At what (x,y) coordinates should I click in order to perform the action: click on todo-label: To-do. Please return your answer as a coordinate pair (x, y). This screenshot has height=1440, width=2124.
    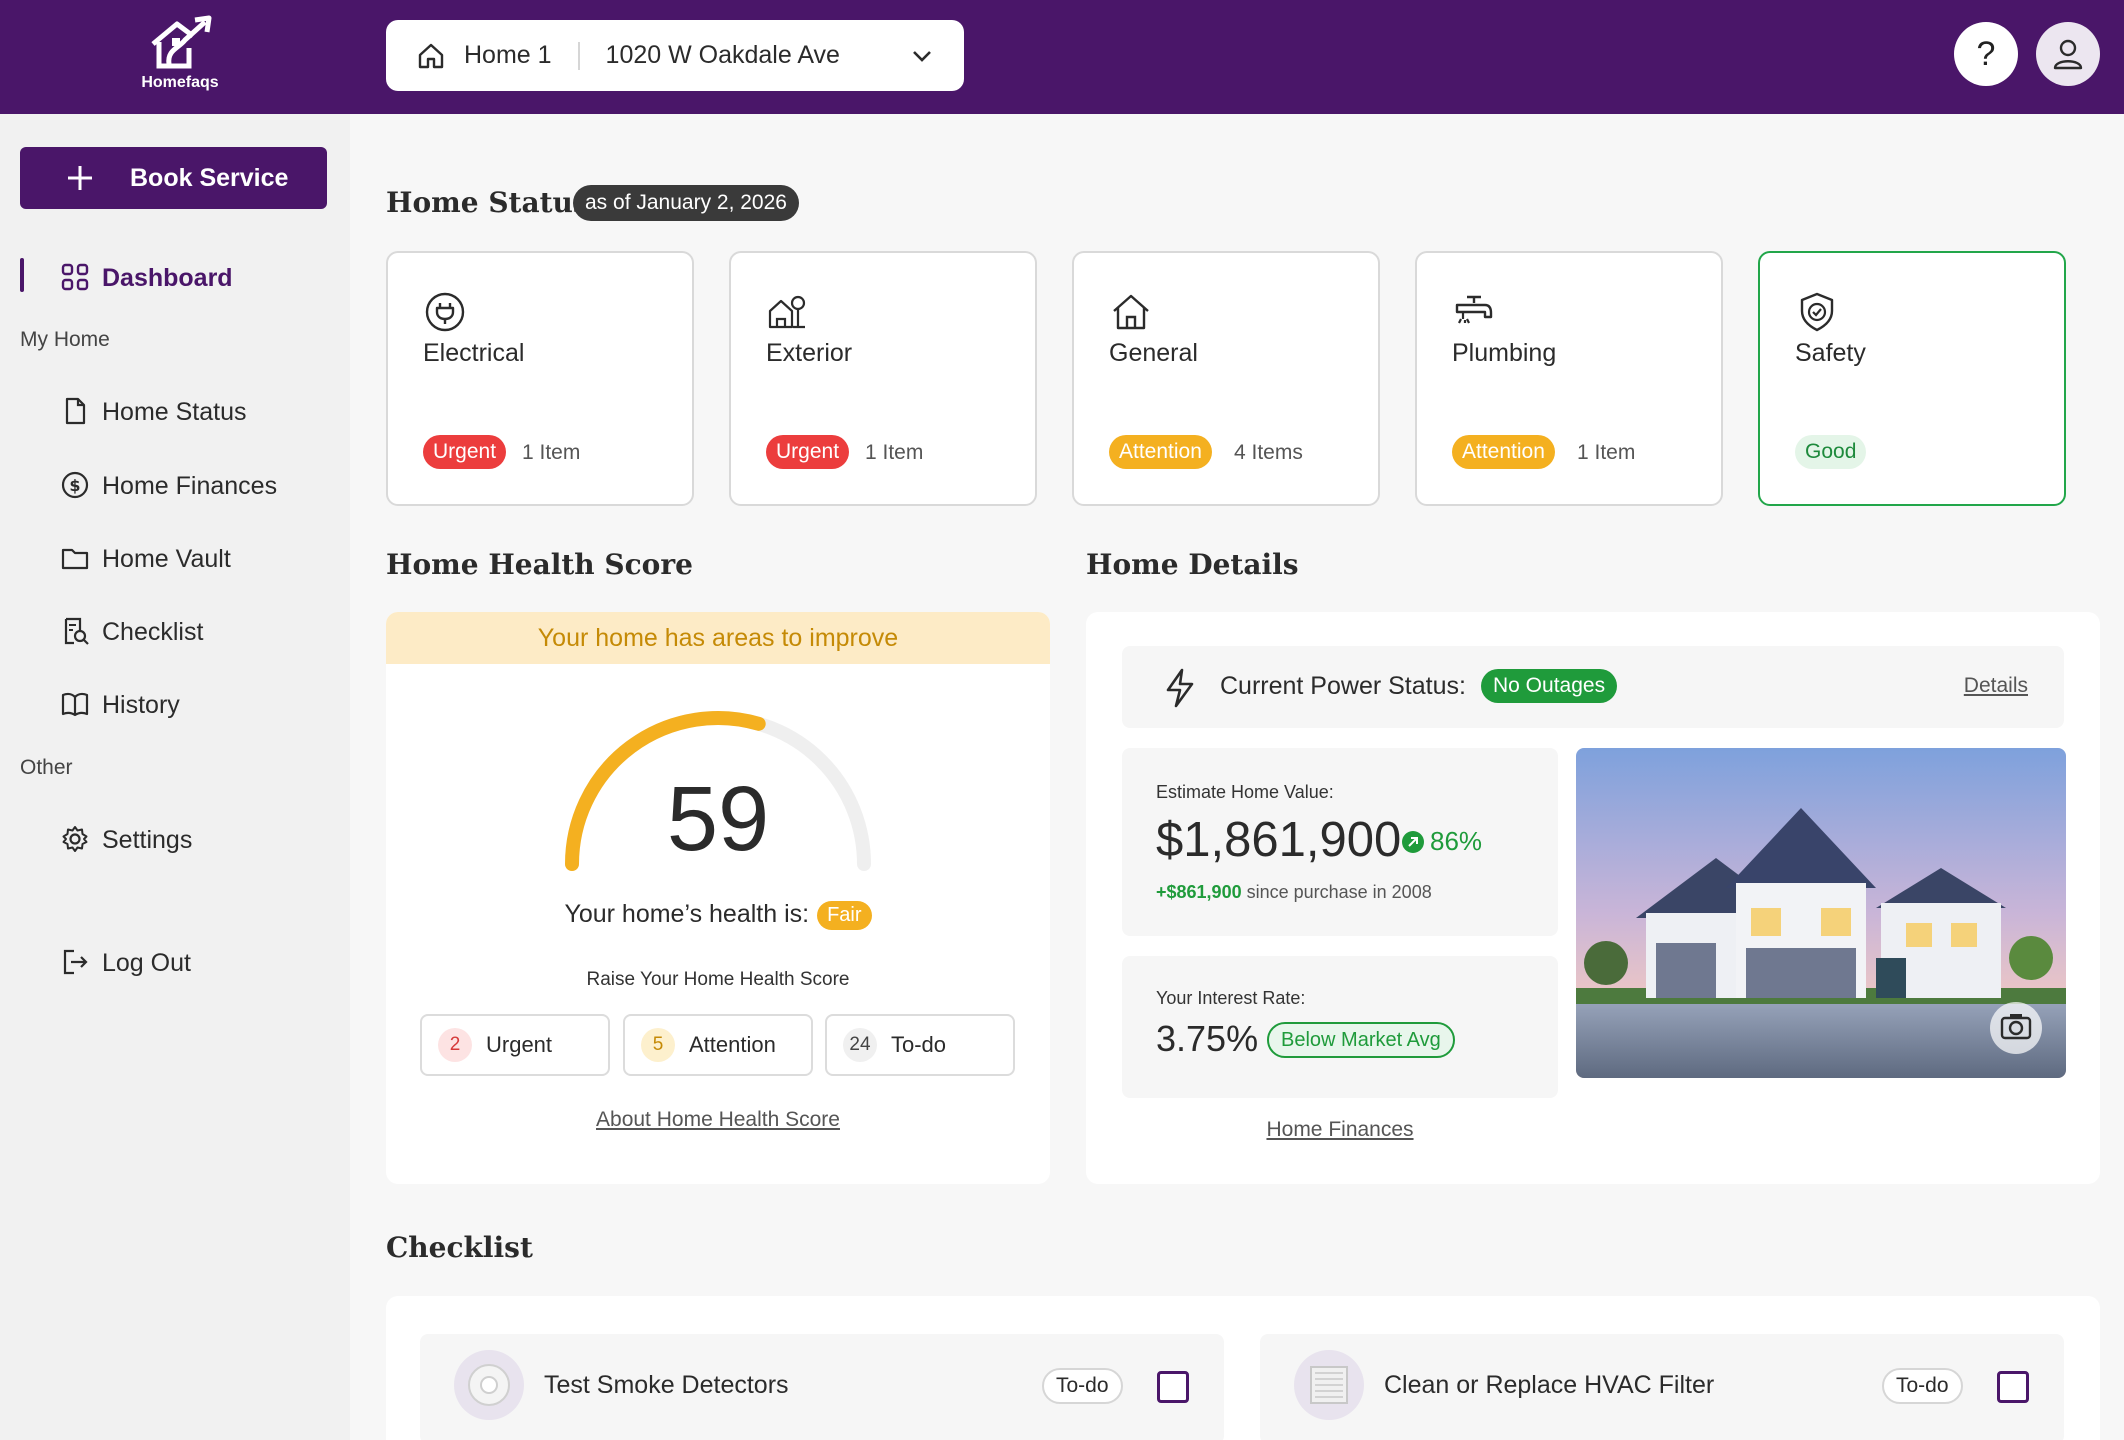
    Looking at the image, I should click on (919, 1044).